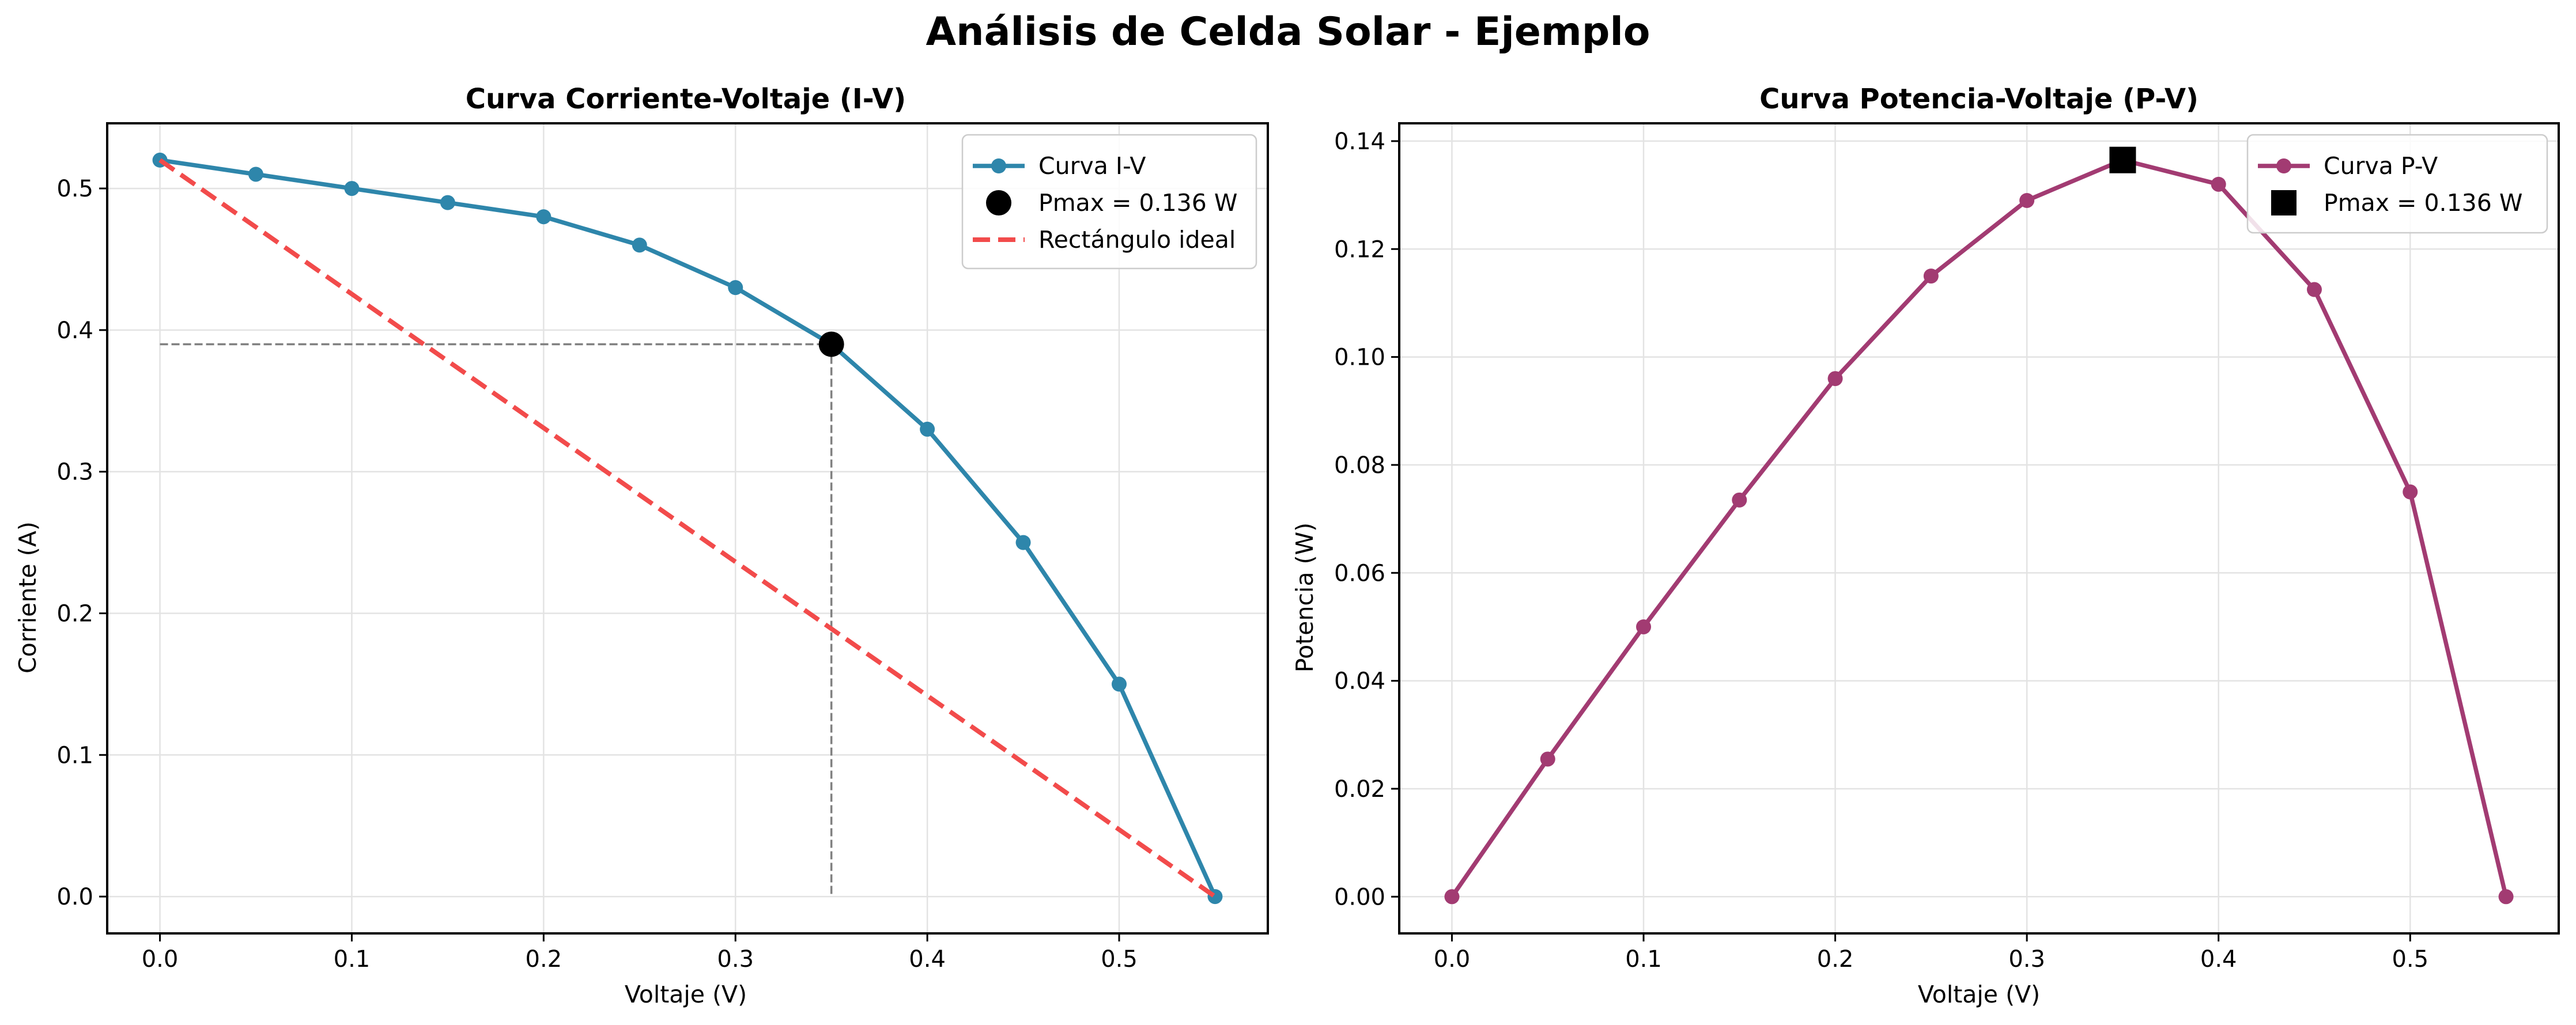 This screenshot has width=2576, height=1025. Describe the element at coordinates (2381, 166) in the screenshot. I see `chart-pv-legend-label-0: Curva P-V` at that location.